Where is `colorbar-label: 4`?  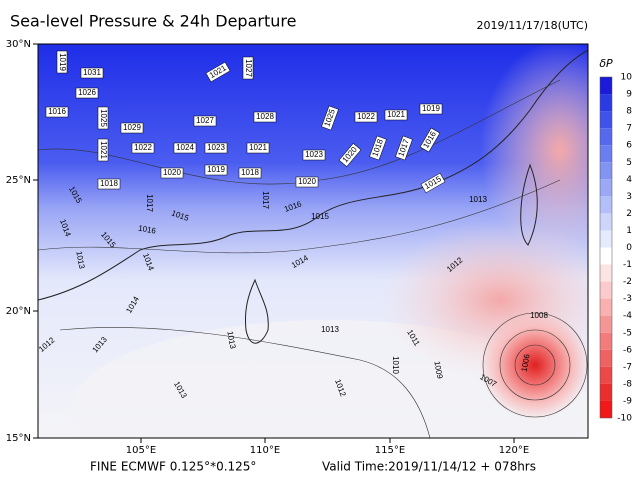 colorbar-label: 4 is located at coordinates (629, 180).